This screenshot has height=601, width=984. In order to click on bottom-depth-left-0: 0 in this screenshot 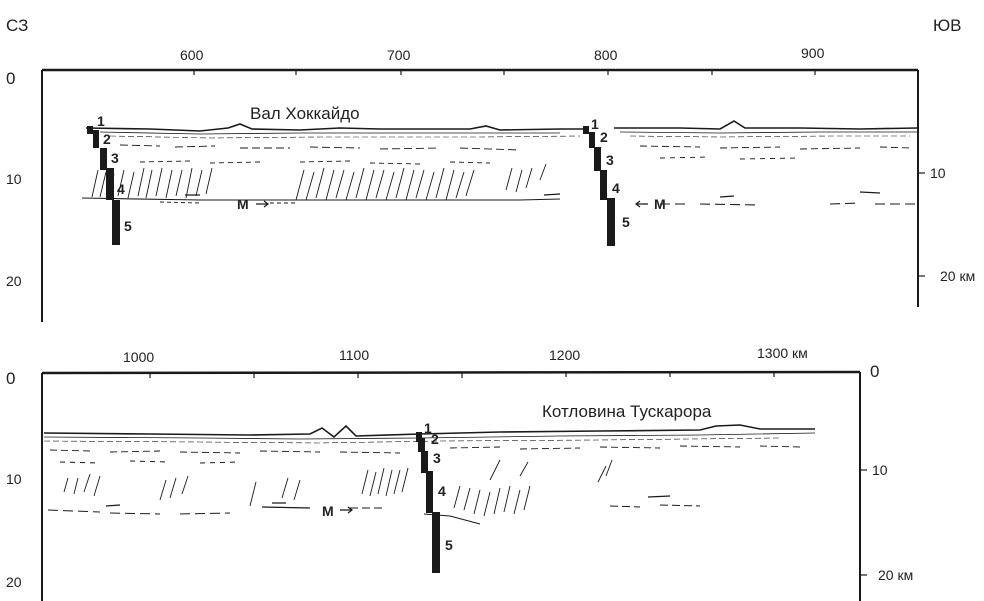, I will do `click(10, 378)`.